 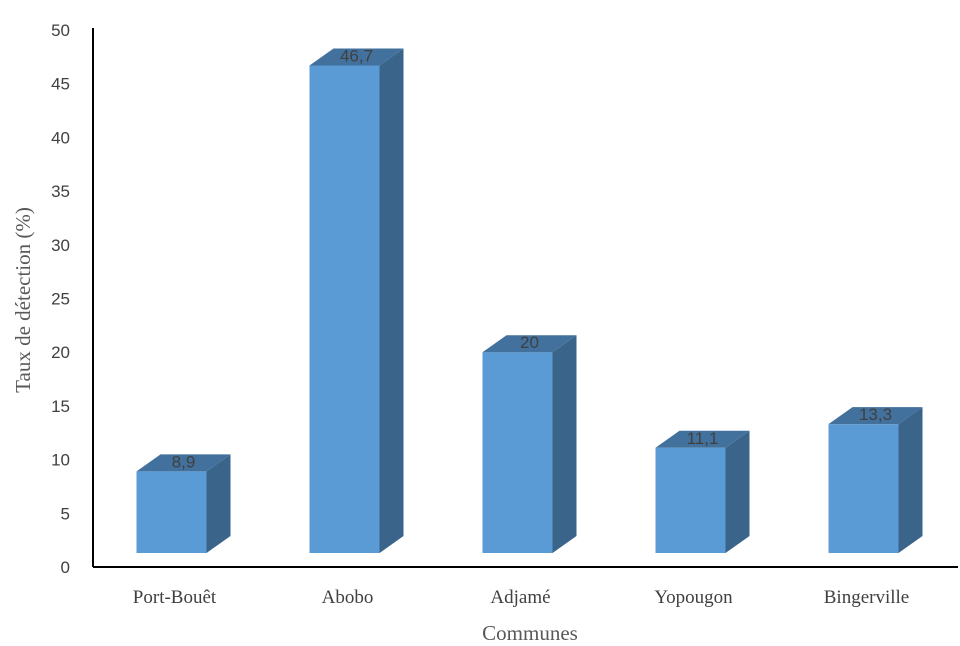 I want to click on bar-data-label: 8,9, so click(x=184, y=461).